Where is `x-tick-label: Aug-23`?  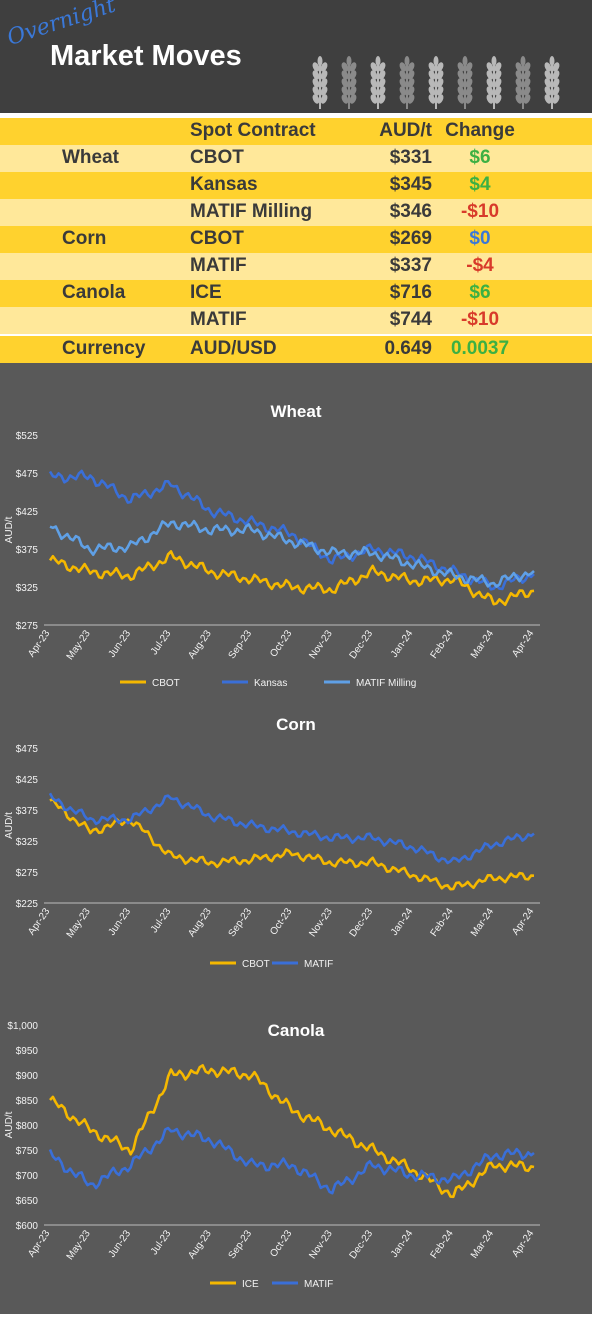 x-tick-label: Aug-23 is located at coordinates (200, 922).